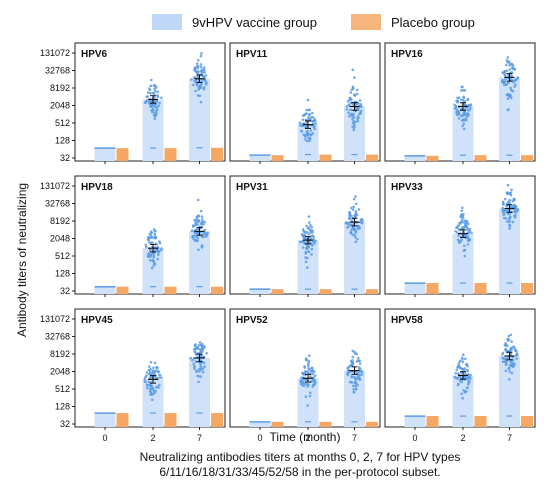 The image size is (554, 484). What do you see at coordinates (65, 158) in the screenshot?
I see `y-tick-label: 32` at bounding box center [65, 158].